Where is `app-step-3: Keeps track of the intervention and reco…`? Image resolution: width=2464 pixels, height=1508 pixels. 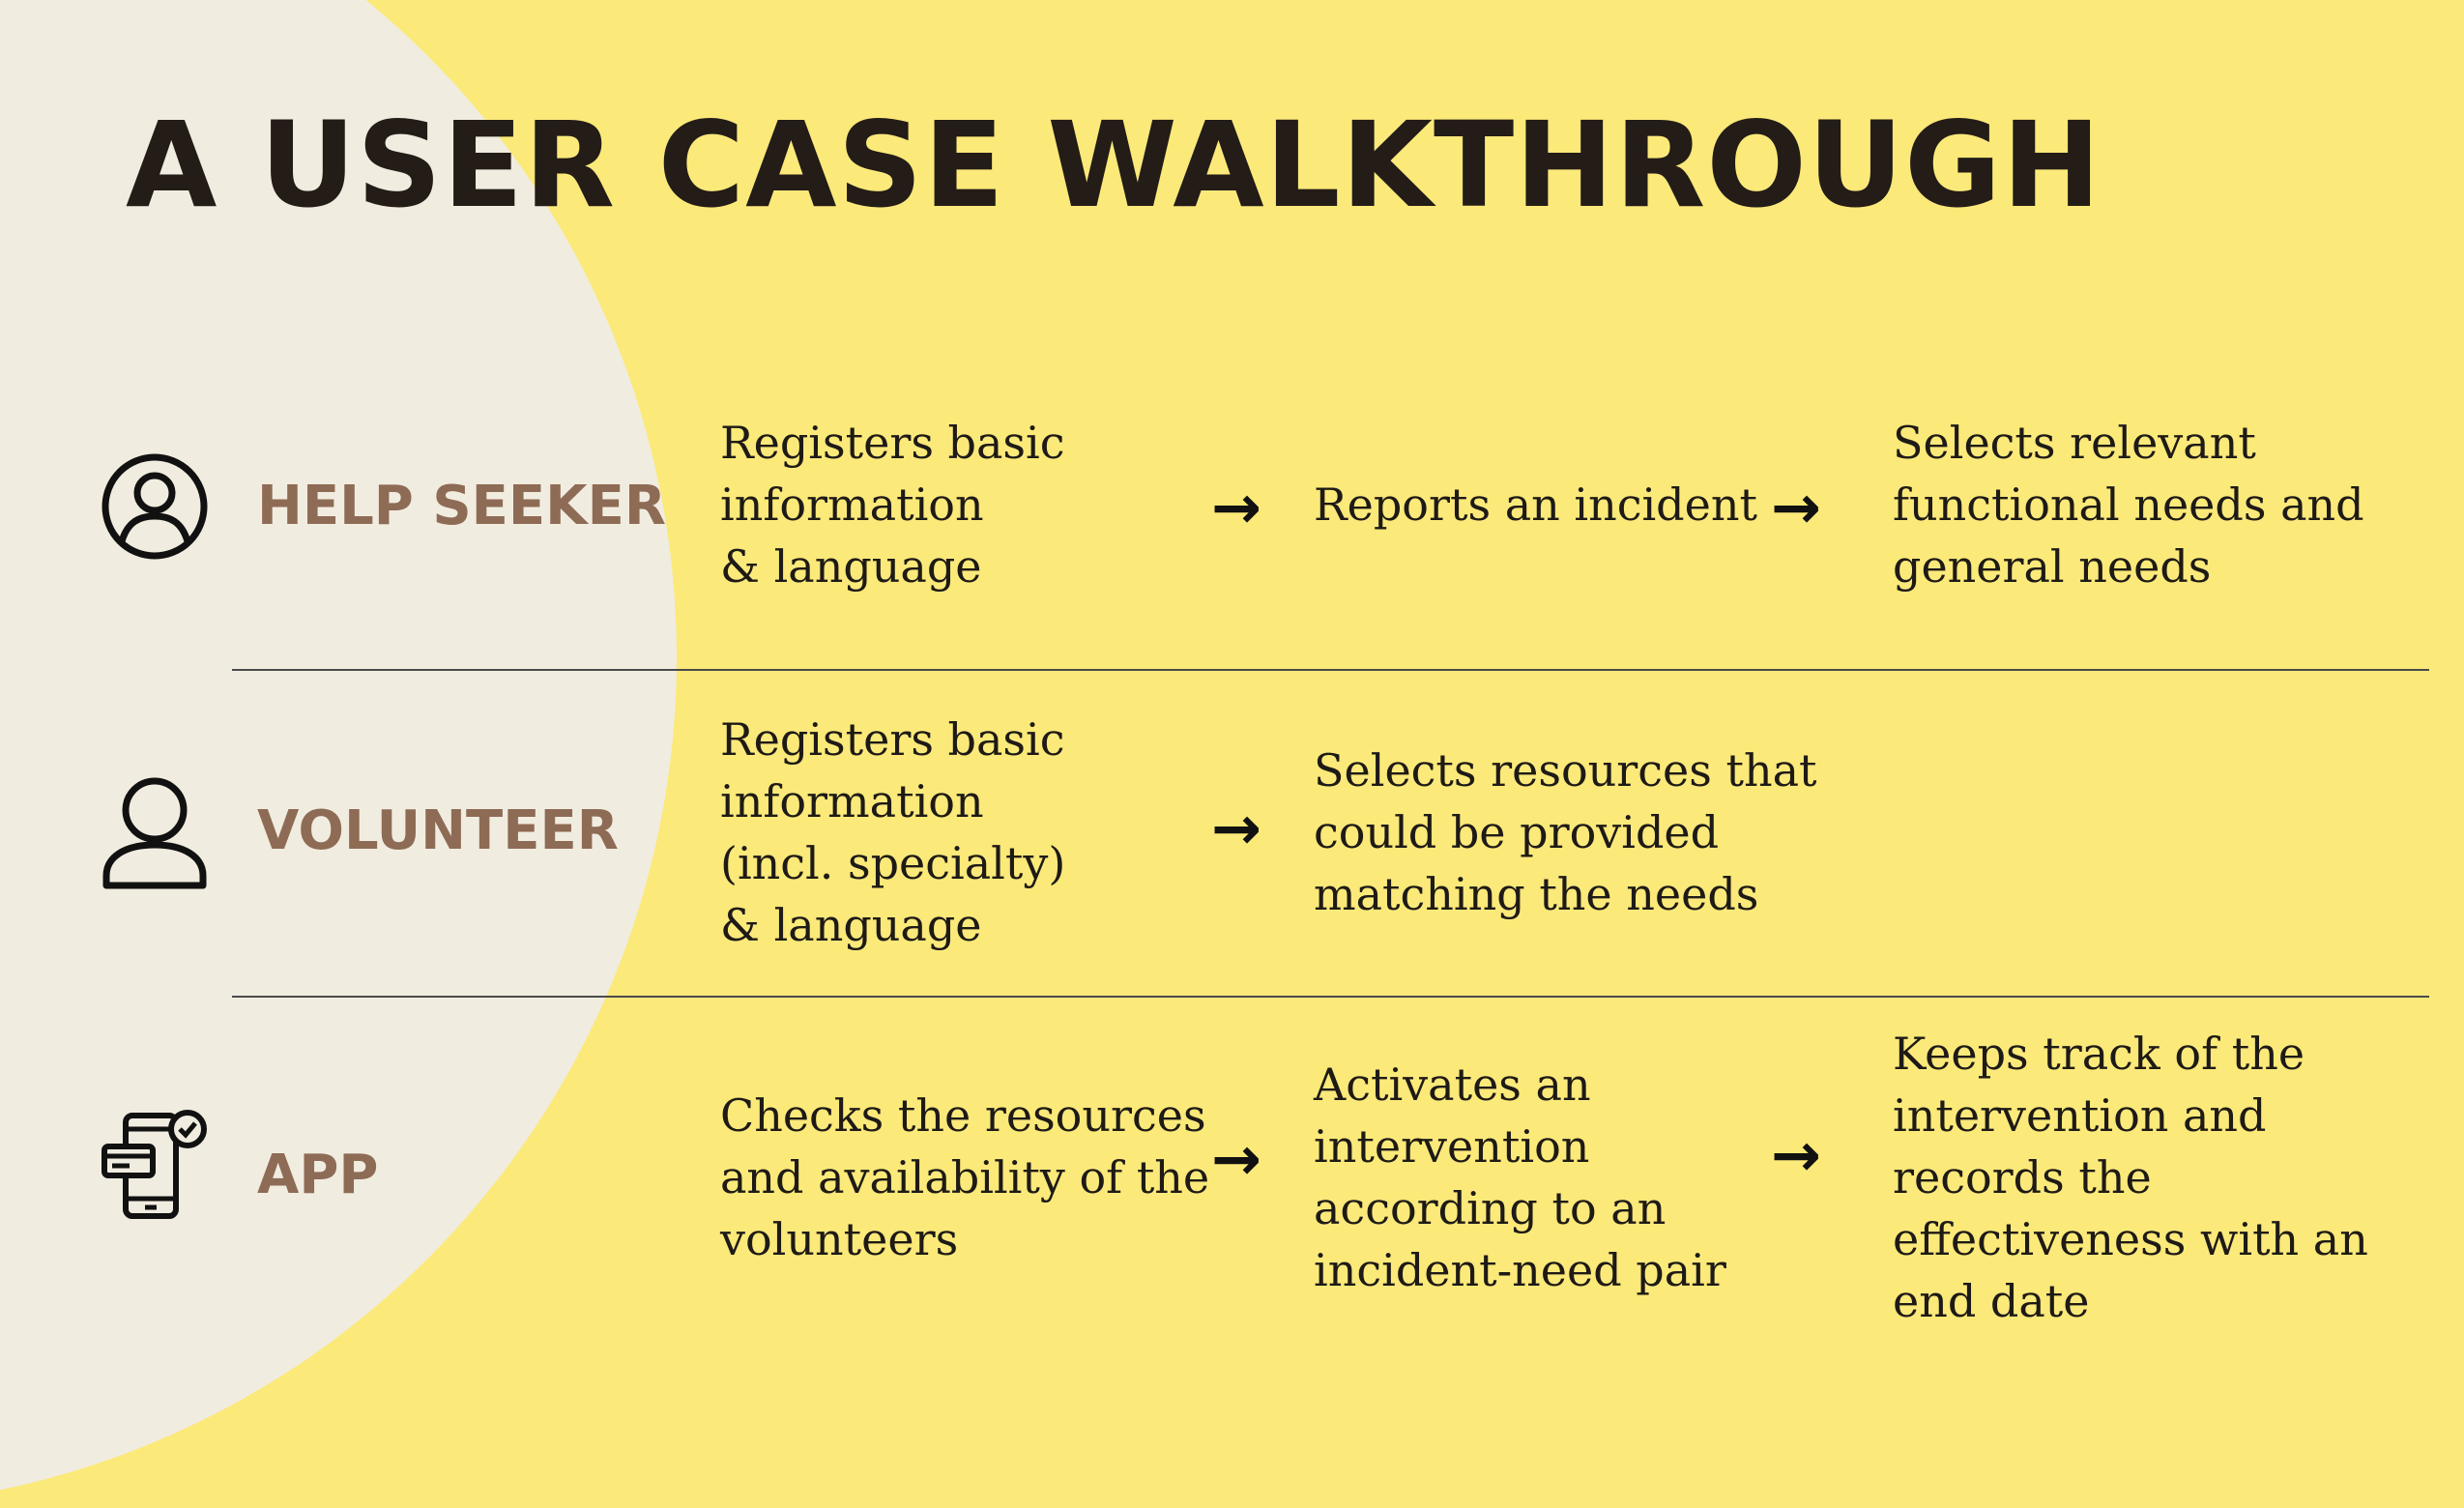 app-step-3: Keeps track of the intervention and reco… is located at coordinates (2131, 1177).